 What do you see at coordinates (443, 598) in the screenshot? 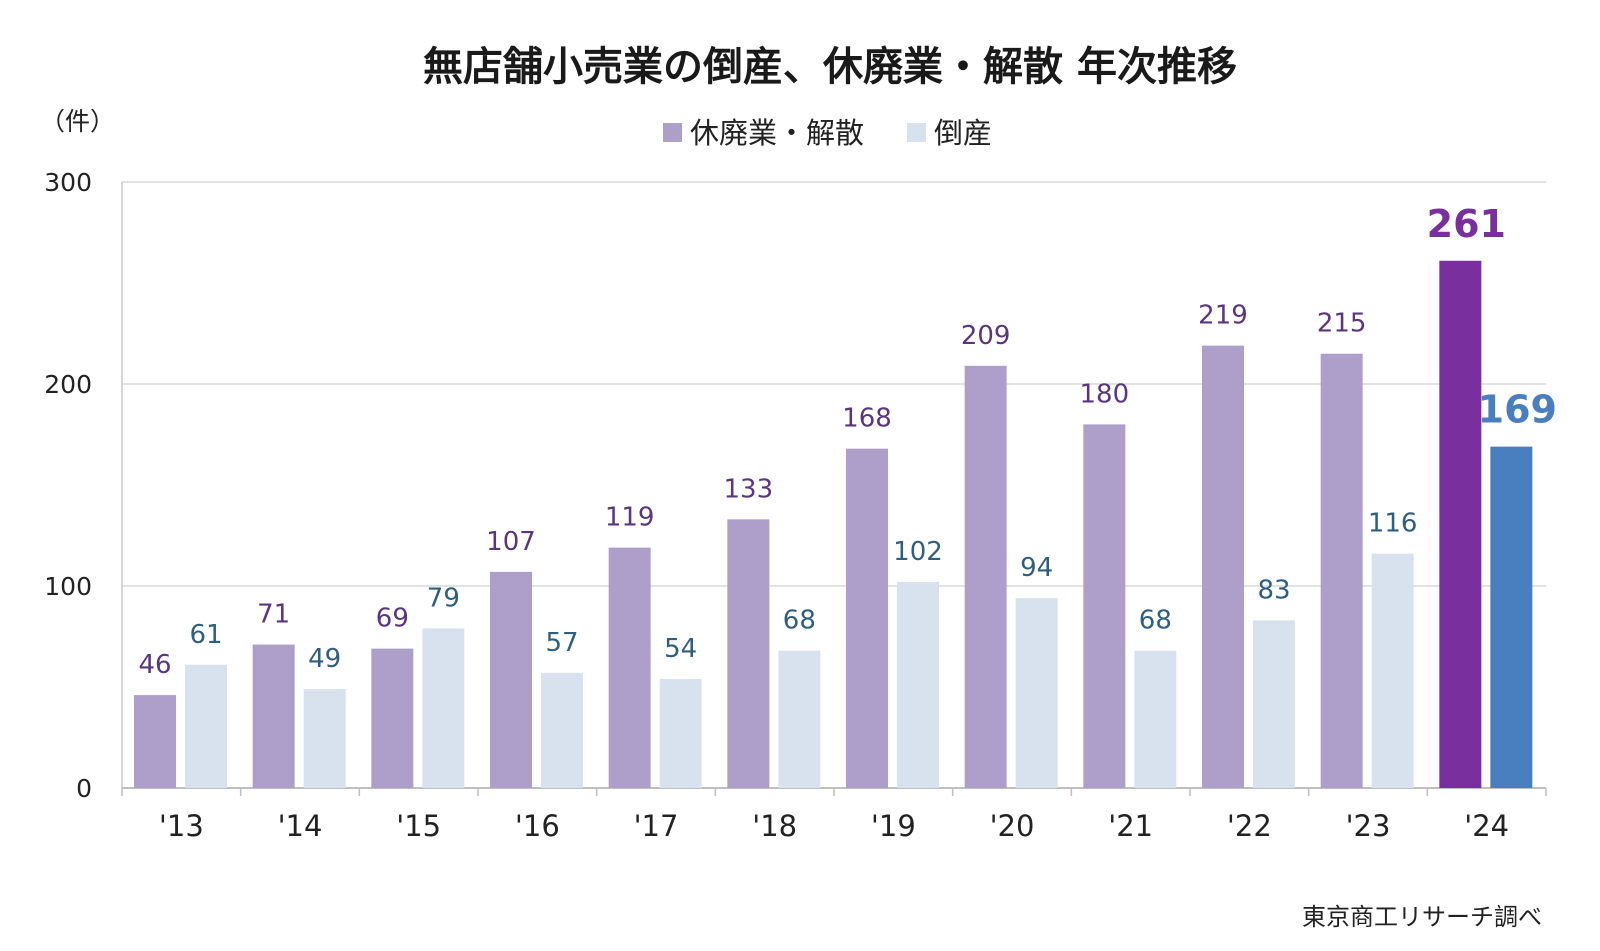
I see `data-label-tosan: 79` at bounding box center [443, 598].